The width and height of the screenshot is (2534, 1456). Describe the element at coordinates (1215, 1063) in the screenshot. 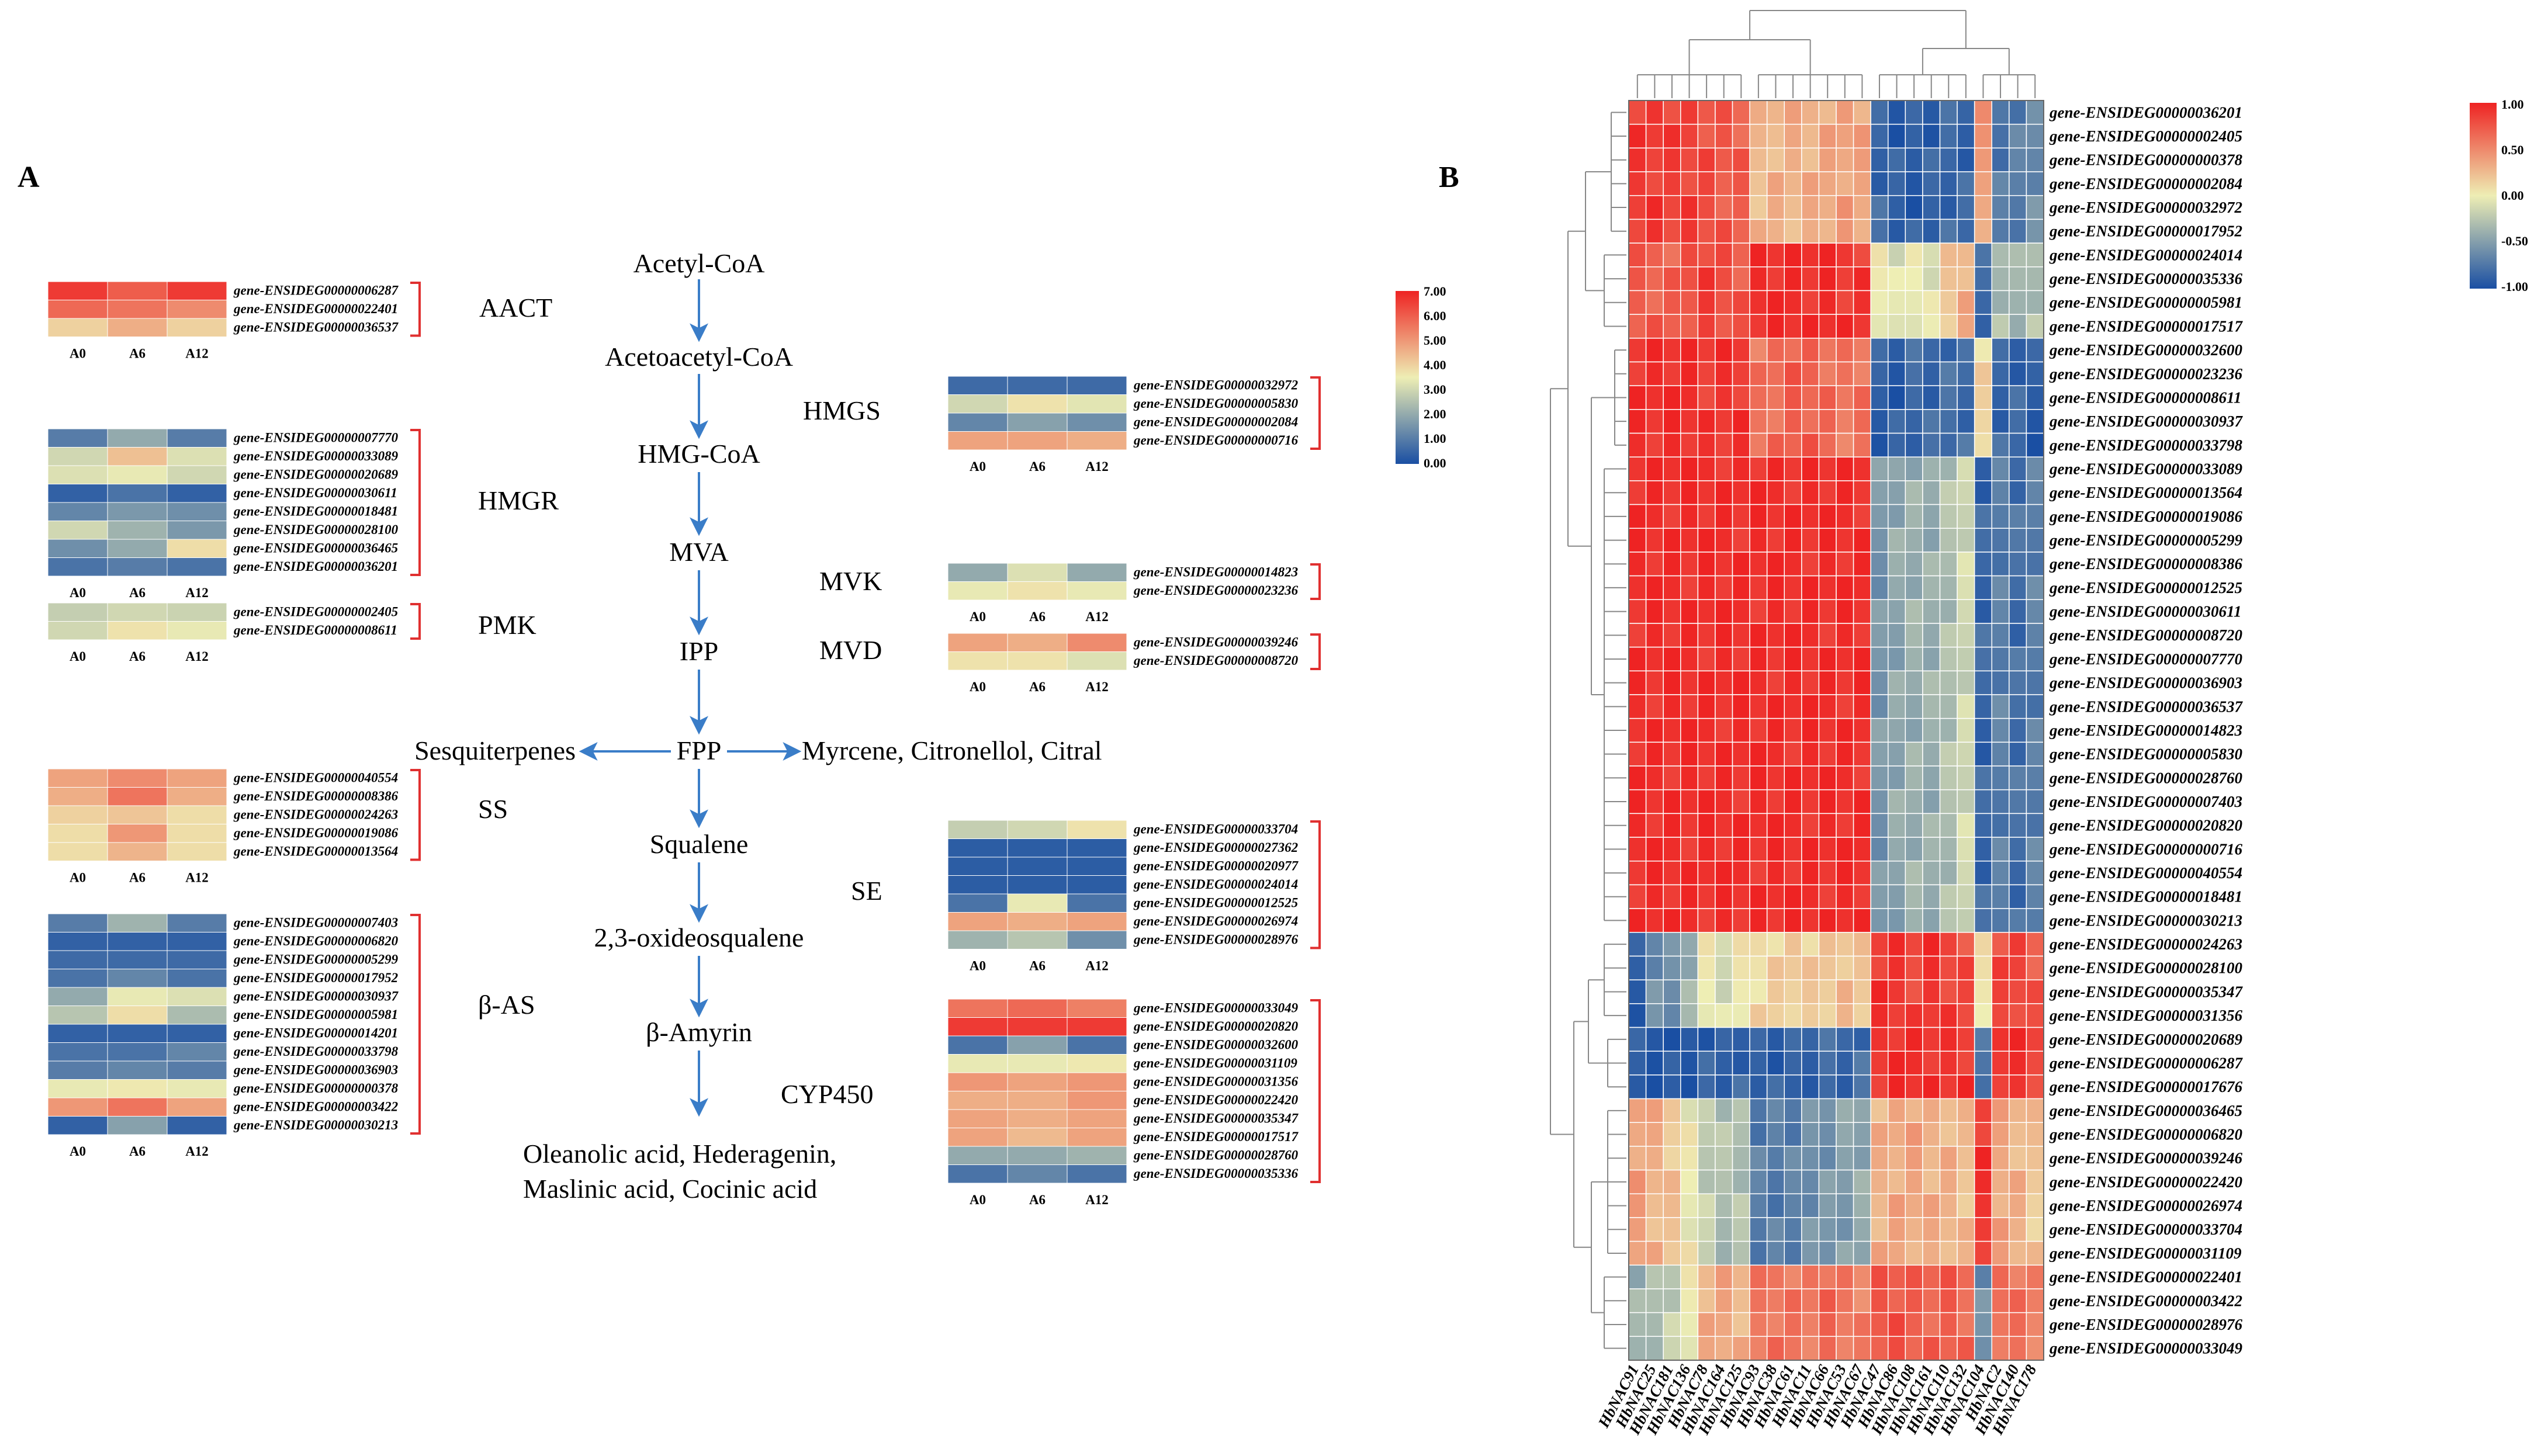

I see `gene-label: gene-ENSIDEG00000031109` at that location.